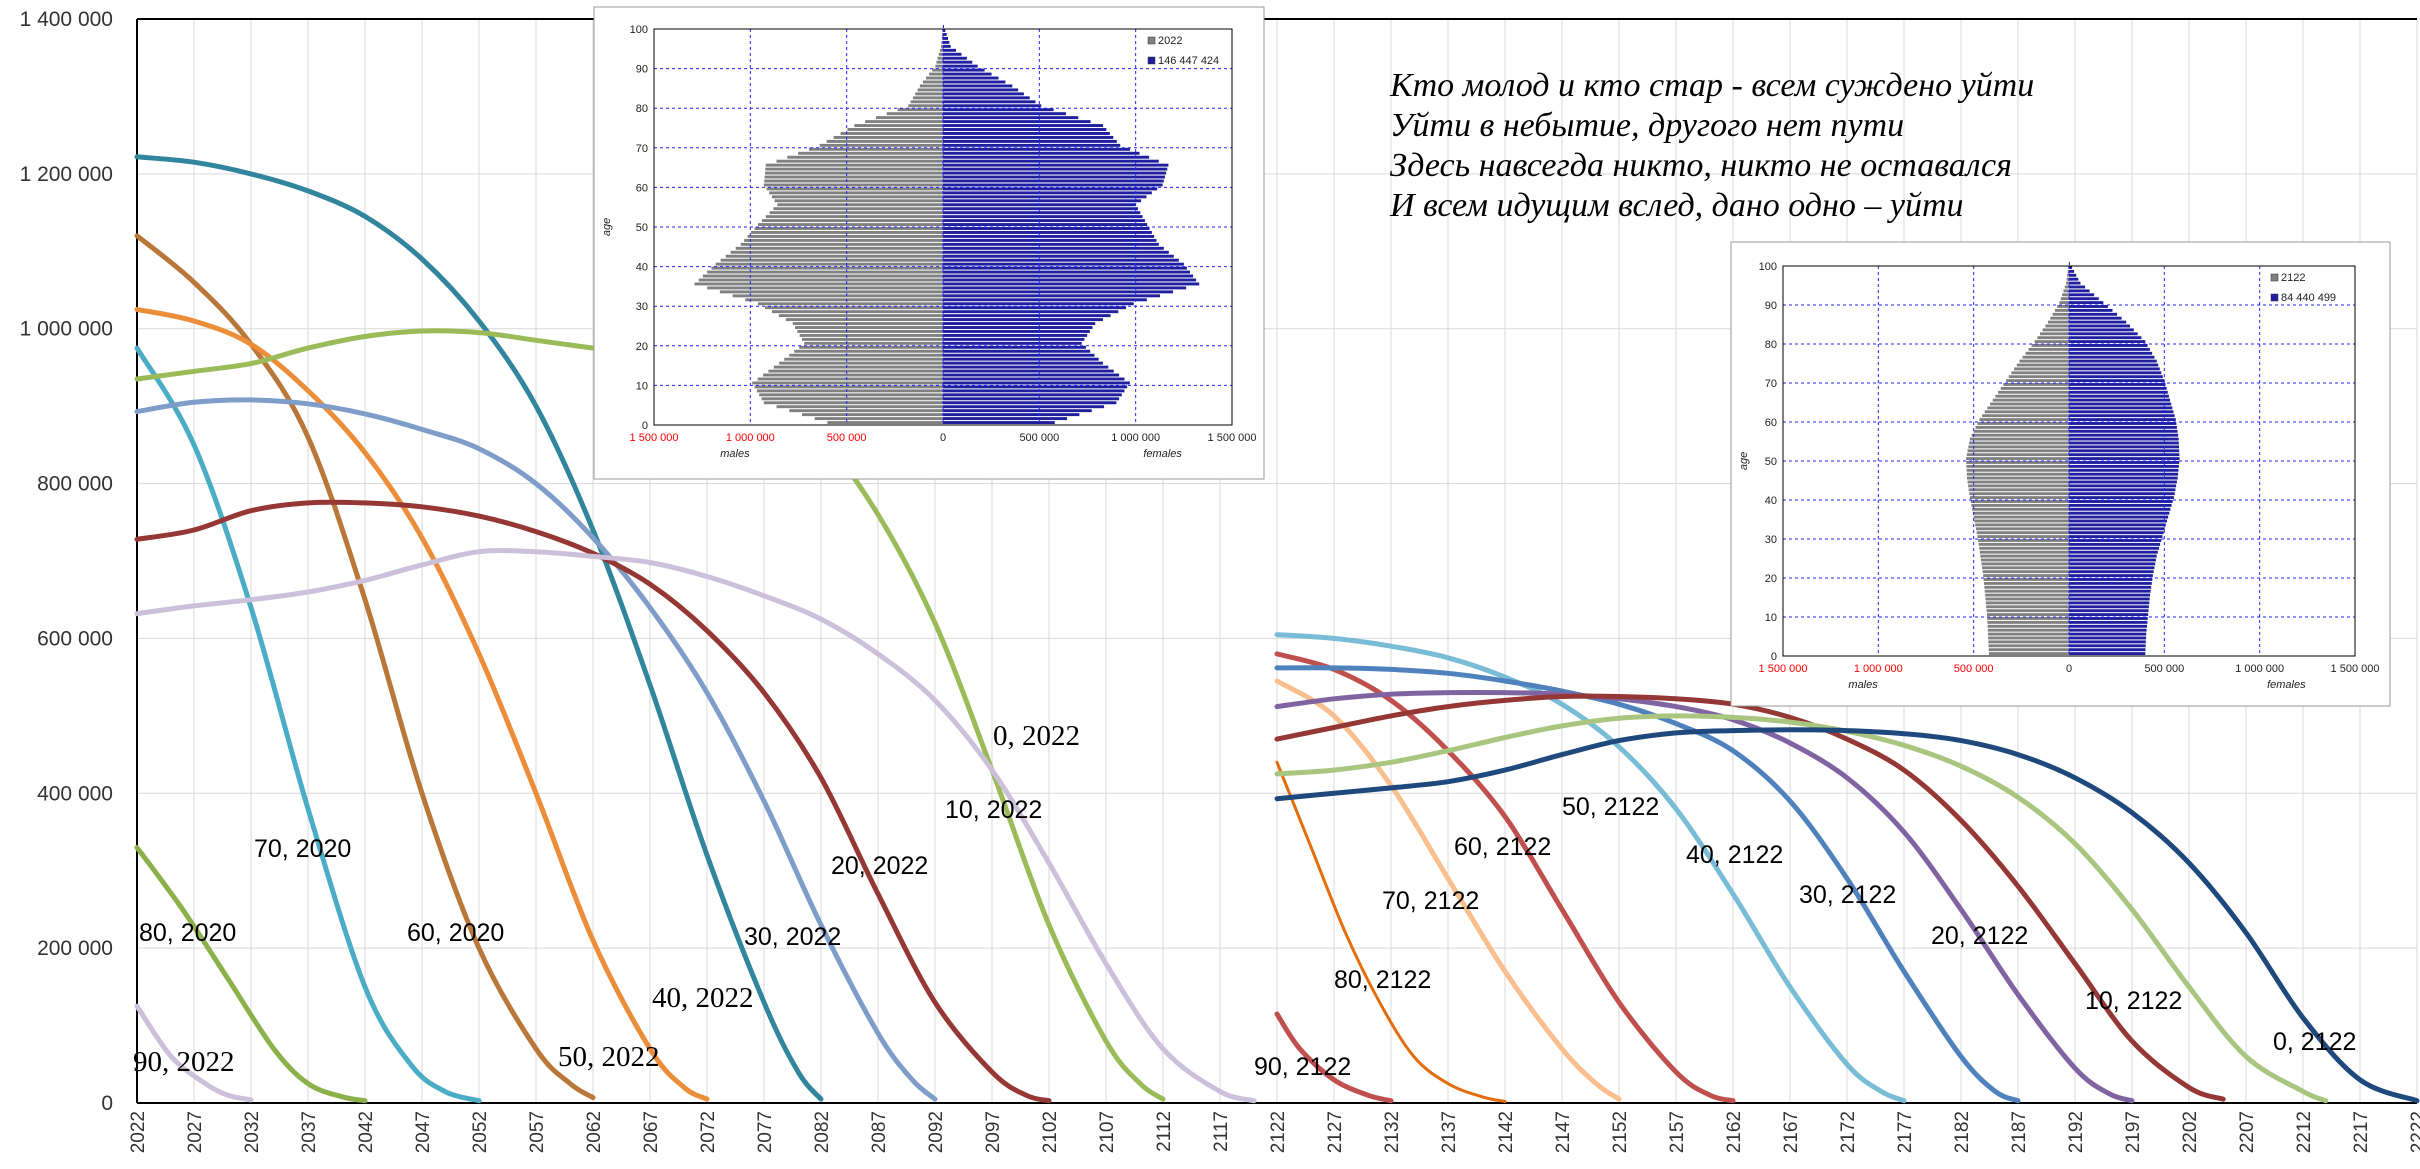 Image resolution: width=2420 pixels, height=1169 pixels. What do you see at coordinates (302, 849) in the screenshot?
I see `curve-label: 70, 2020` at bounding box center [302, 849].